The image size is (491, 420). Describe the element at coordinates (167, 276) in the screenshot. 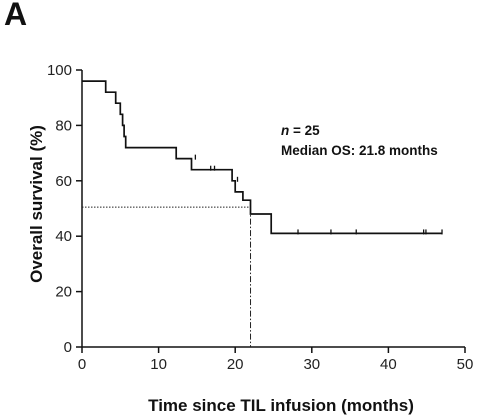

I see `median-reference-lines` at that location.